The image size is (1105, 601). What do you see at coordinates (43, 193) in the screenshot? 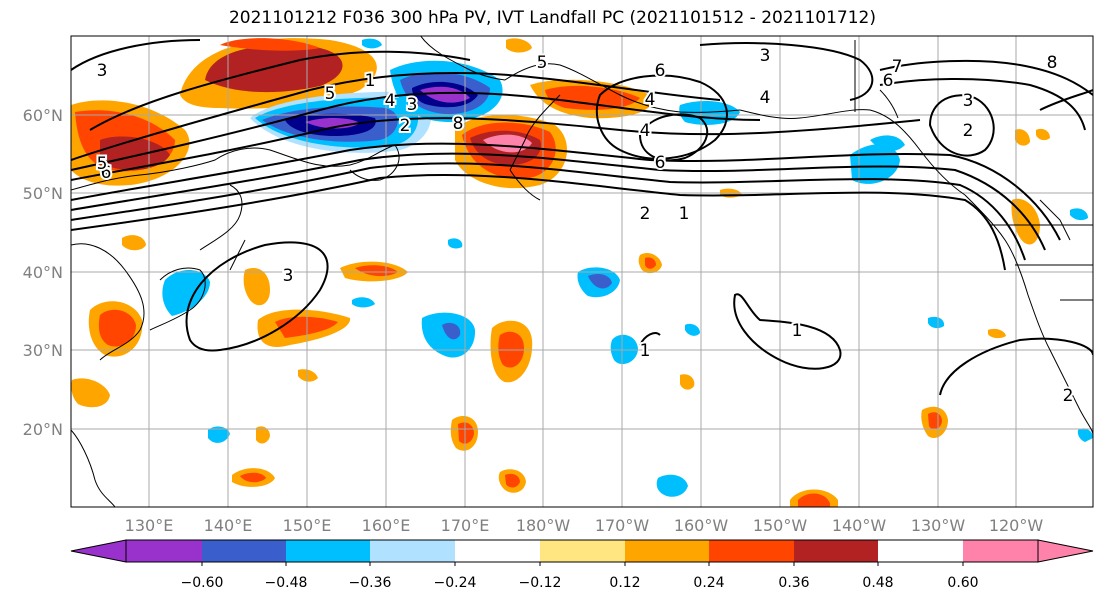
I see `lat-label: 50°N` at bounding box center [43, 193].